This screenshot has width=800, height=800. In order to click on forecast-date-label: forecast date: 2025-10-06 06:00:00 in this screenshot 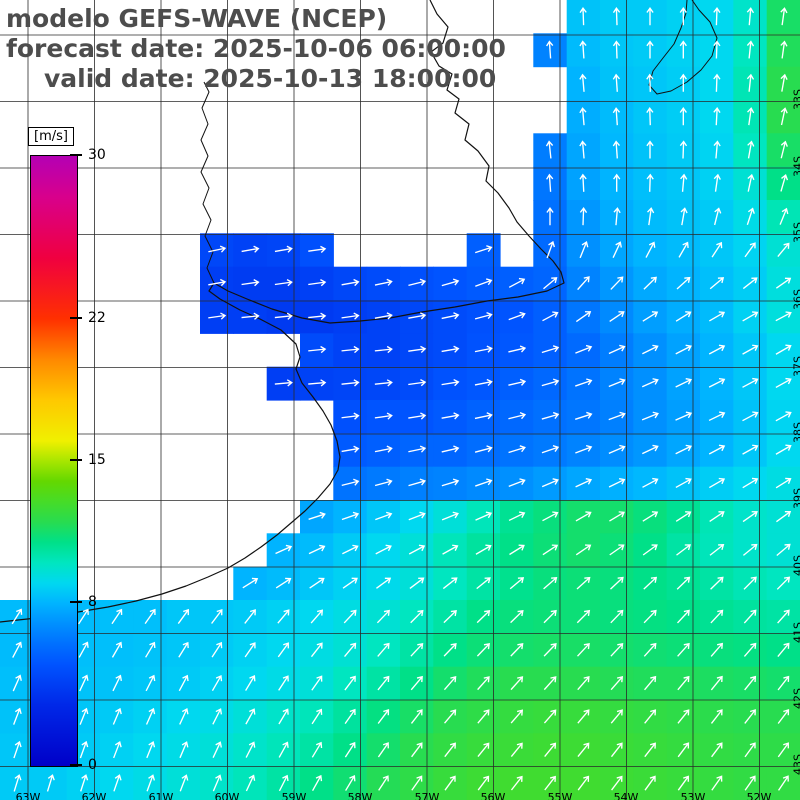, I will do `click(256, 48)`.